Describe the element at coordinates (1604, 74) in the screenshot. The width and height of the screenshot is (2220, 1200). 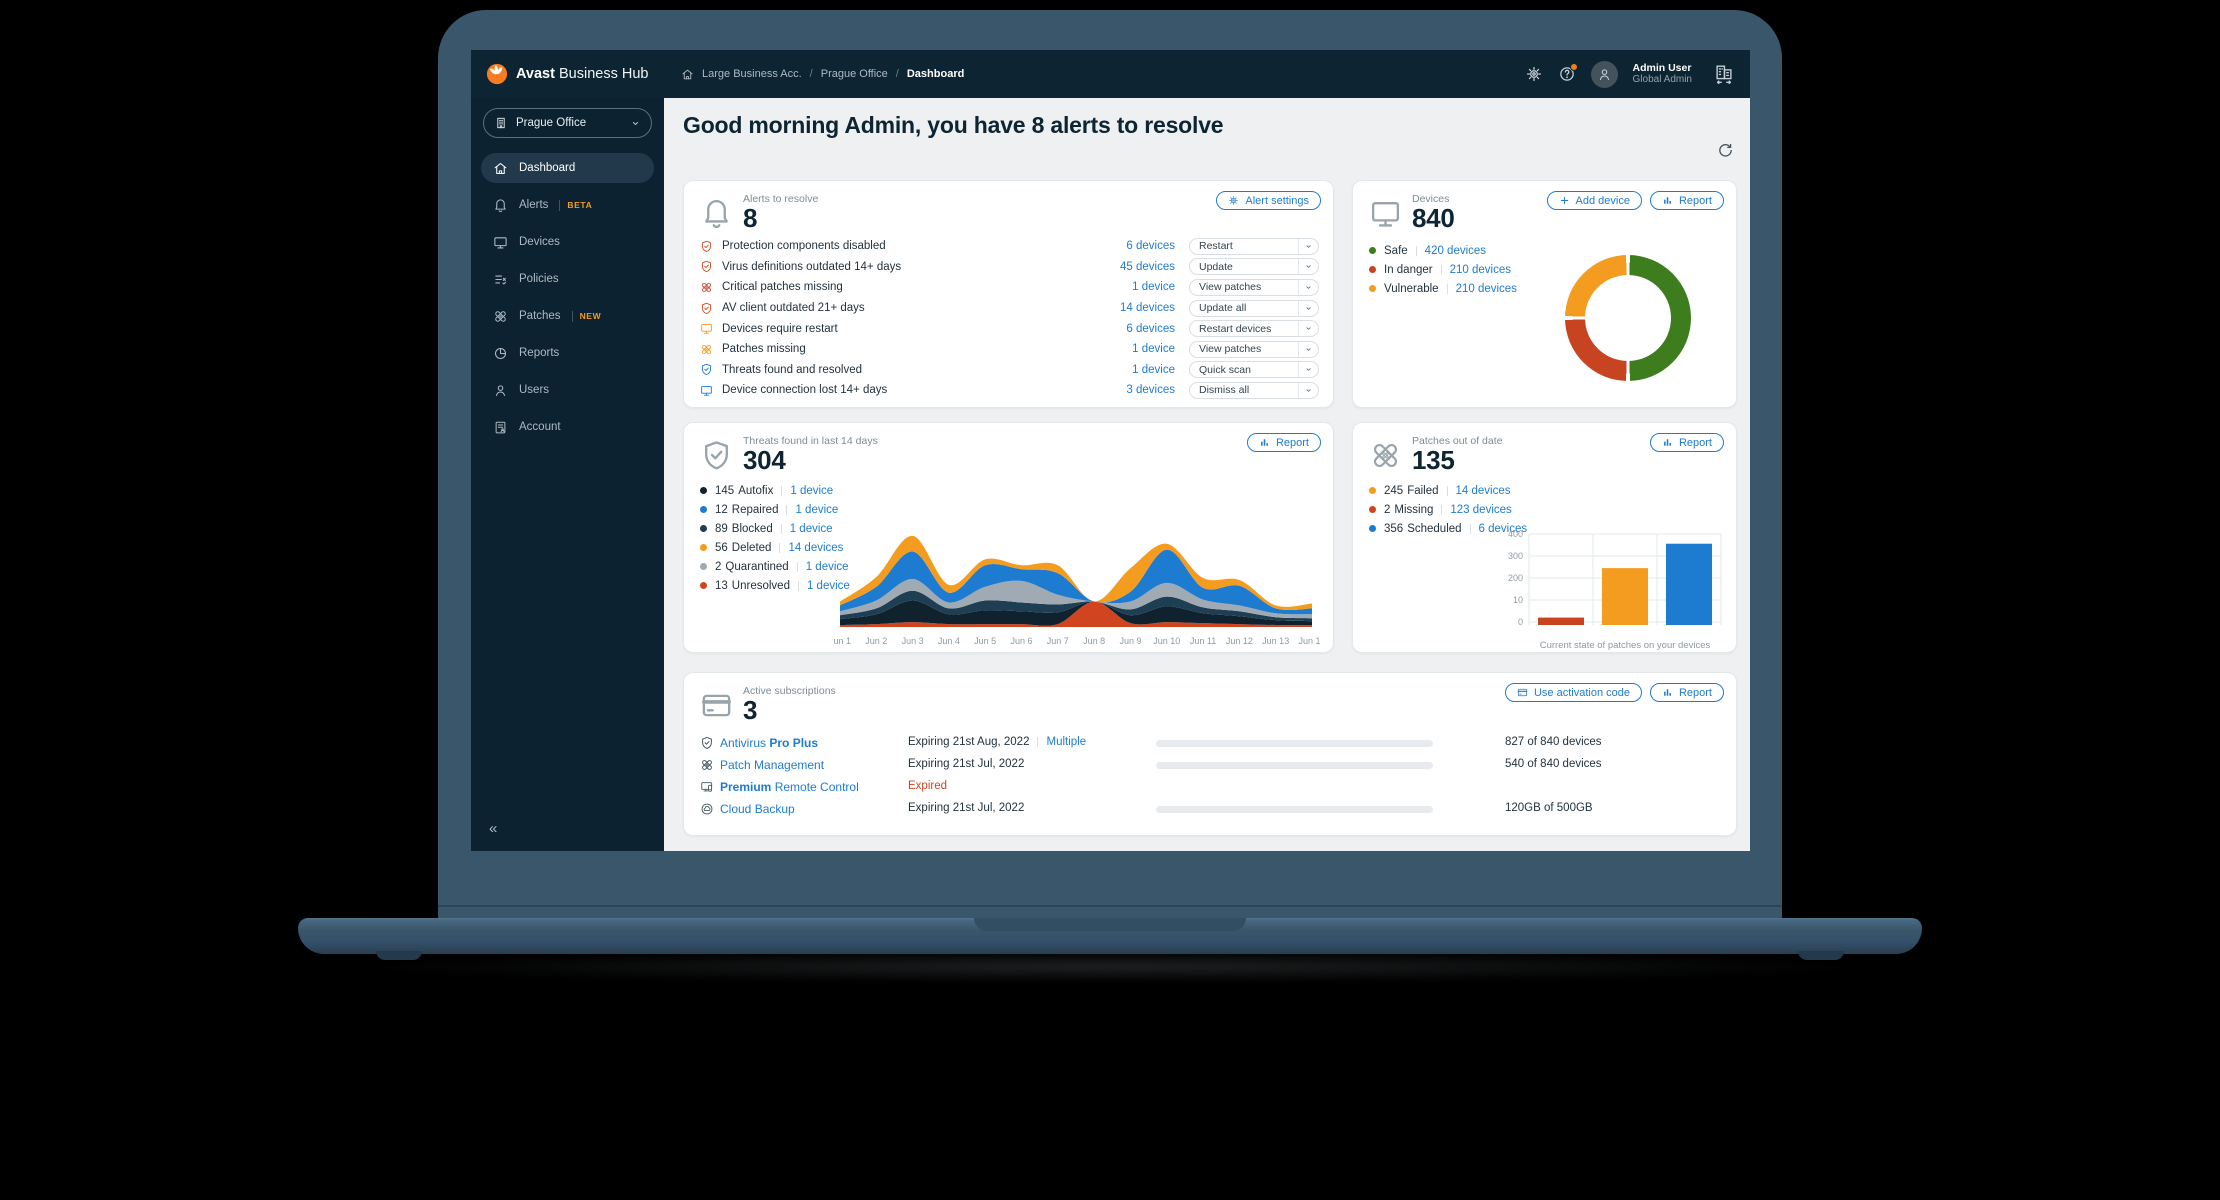
I see `avatar` at that location.